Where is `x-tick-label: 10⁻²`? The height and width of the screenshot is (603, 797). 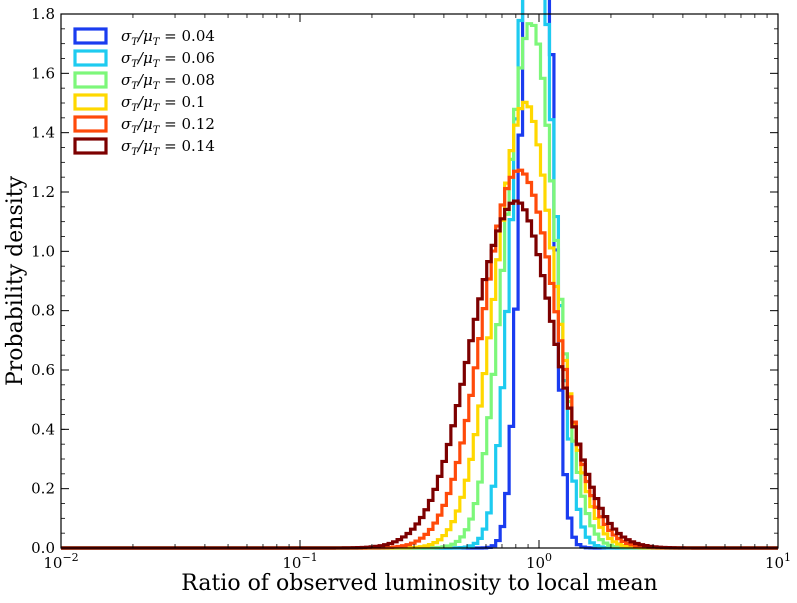 x-tick-label: 10⁻² is located at coordinates (60, 561).